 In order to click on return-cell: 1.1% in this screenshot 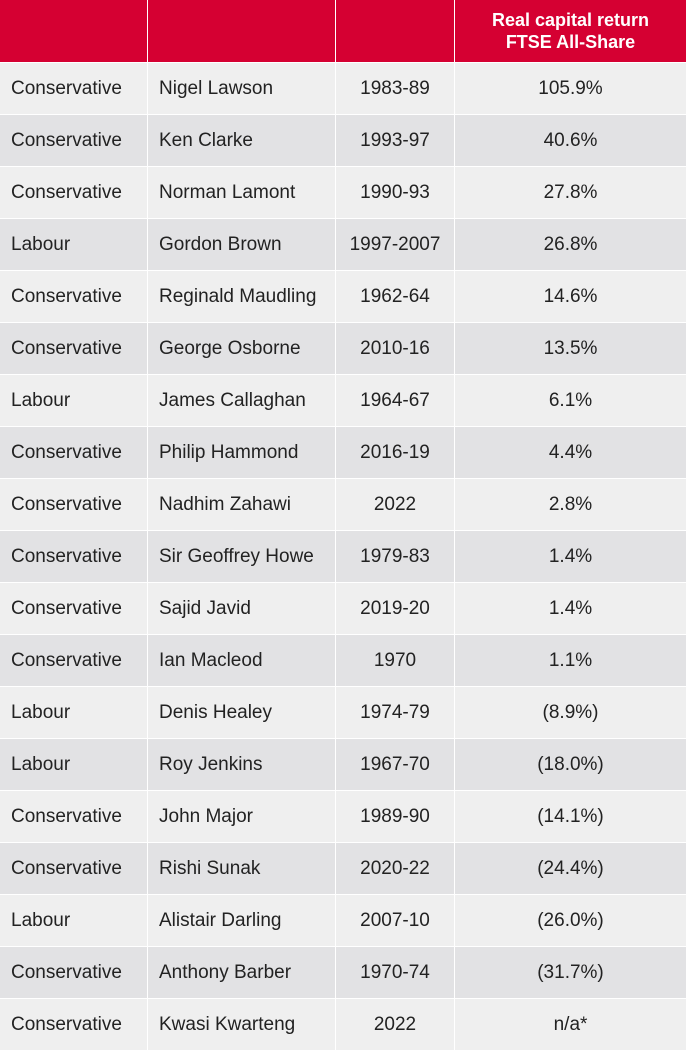, I will do `click(570, 661)`.